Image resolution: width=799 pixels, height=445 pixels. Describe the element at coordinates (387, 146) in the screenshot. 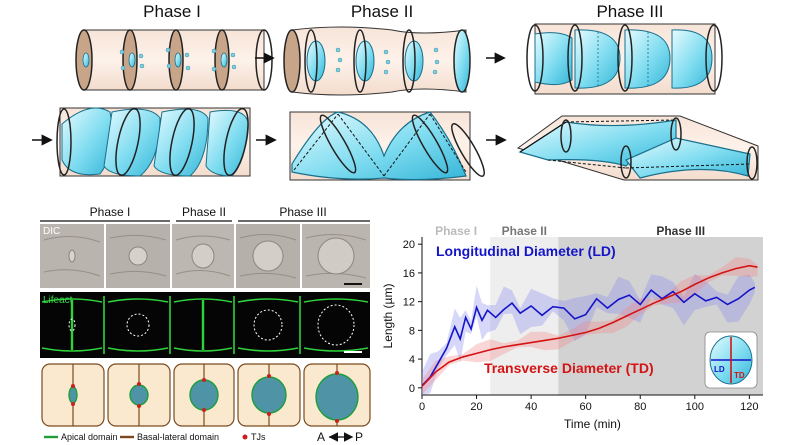

I see `phase3-zigzag-tube-schematic` at that location.